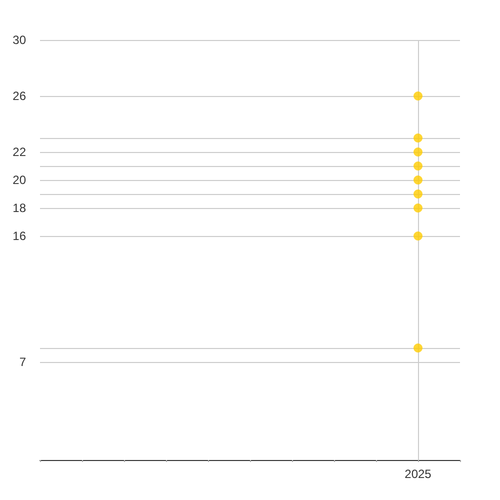  Describe the element at coordinates (19, 152) in the screenshot. I see `y-tick-label: 22` at that location.